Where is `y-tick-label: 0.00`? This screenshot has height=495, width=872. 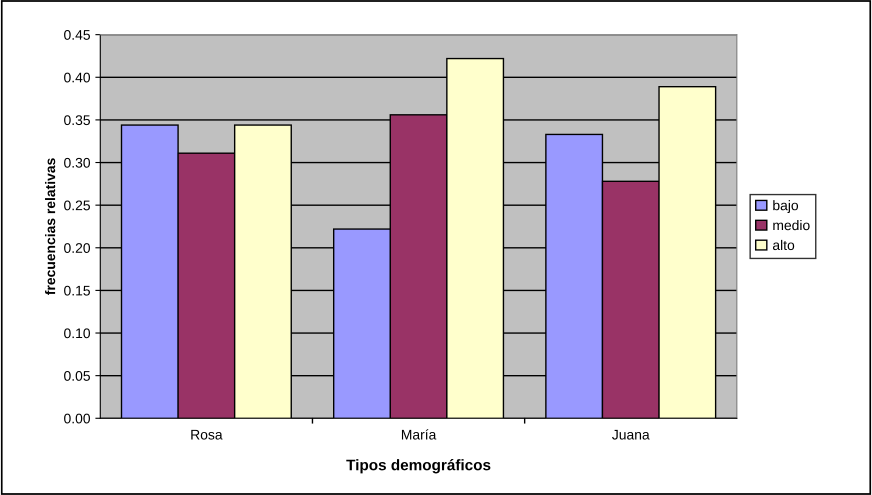
y-tick-label: 0.00 is located at coordinates (77, 419).